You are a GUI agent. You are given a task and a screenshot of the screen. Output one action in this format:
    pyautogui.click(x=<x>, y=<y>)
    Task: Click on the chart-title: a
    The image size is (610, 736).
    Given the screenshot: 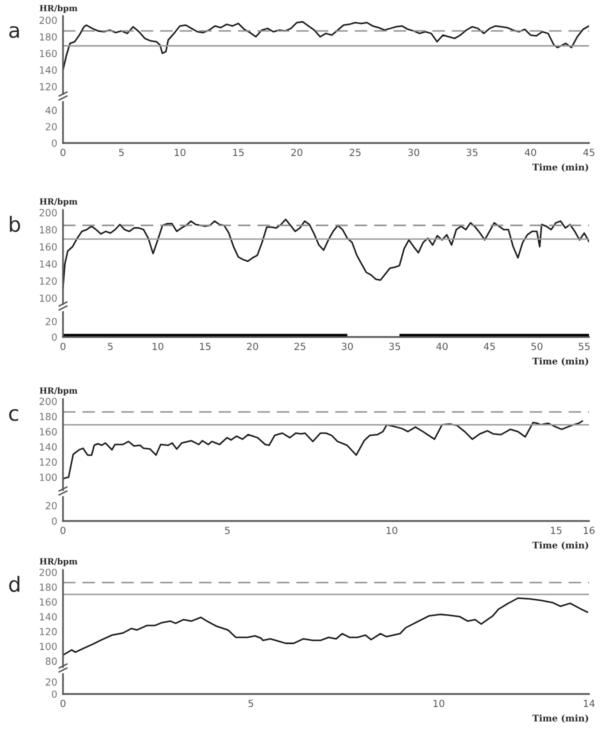 What is the action you would take?
    pyautogui.click(x=14, y=32)
    